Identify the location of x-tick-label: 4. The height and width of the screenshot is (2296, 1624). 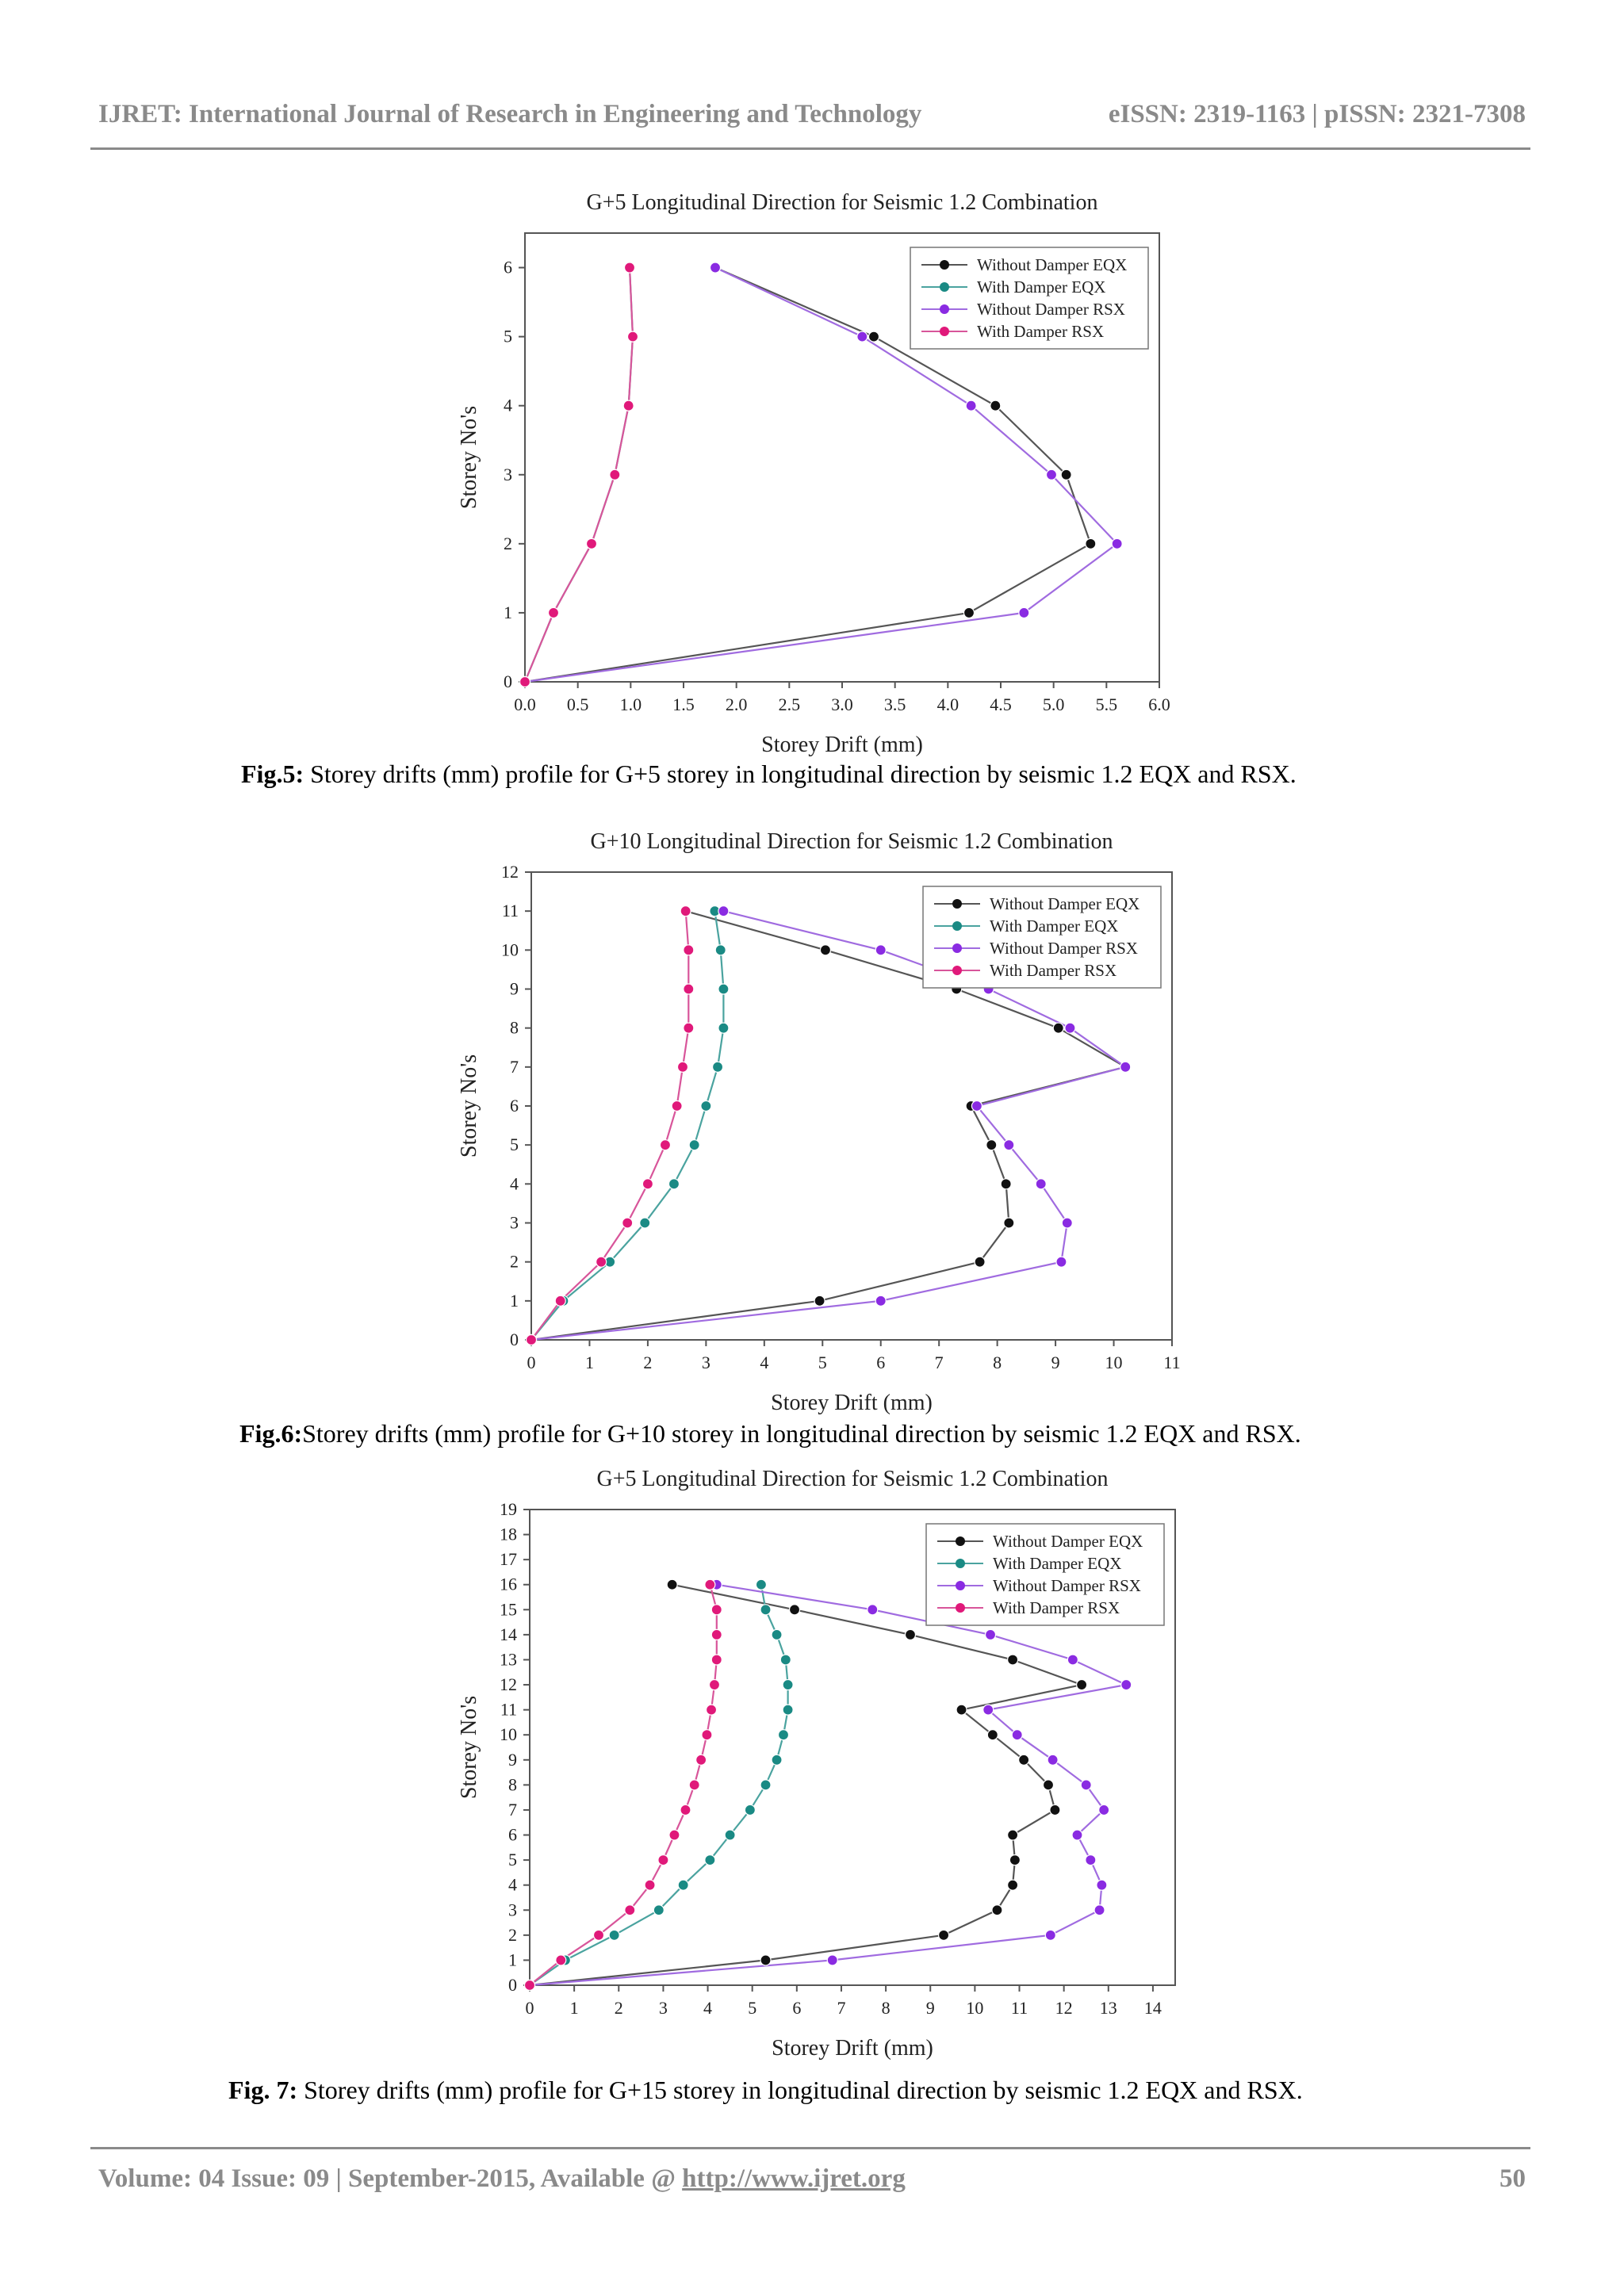
(707, 2008).